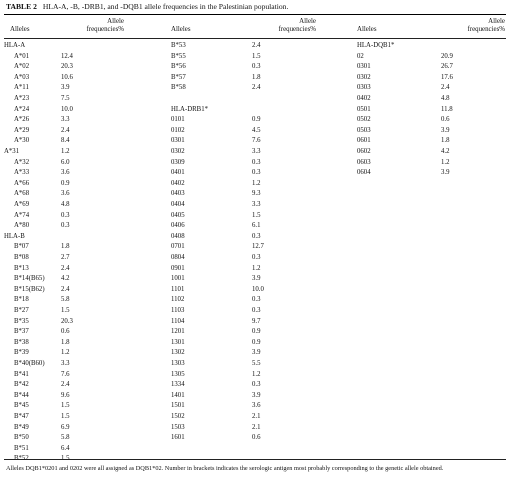 The width and height of the screenshot is (510, 485). Describe the element at coordinates (14, 236) in the screenshot. I see `allele-name: HLA-B` at that location.